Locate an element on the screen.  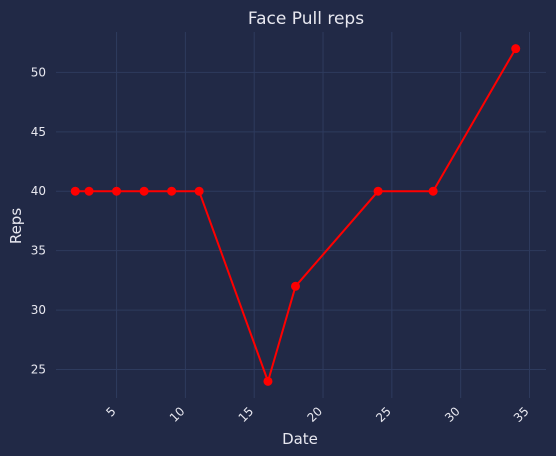
x-tick-label-3: 20 is located at coordinates (314, 414).